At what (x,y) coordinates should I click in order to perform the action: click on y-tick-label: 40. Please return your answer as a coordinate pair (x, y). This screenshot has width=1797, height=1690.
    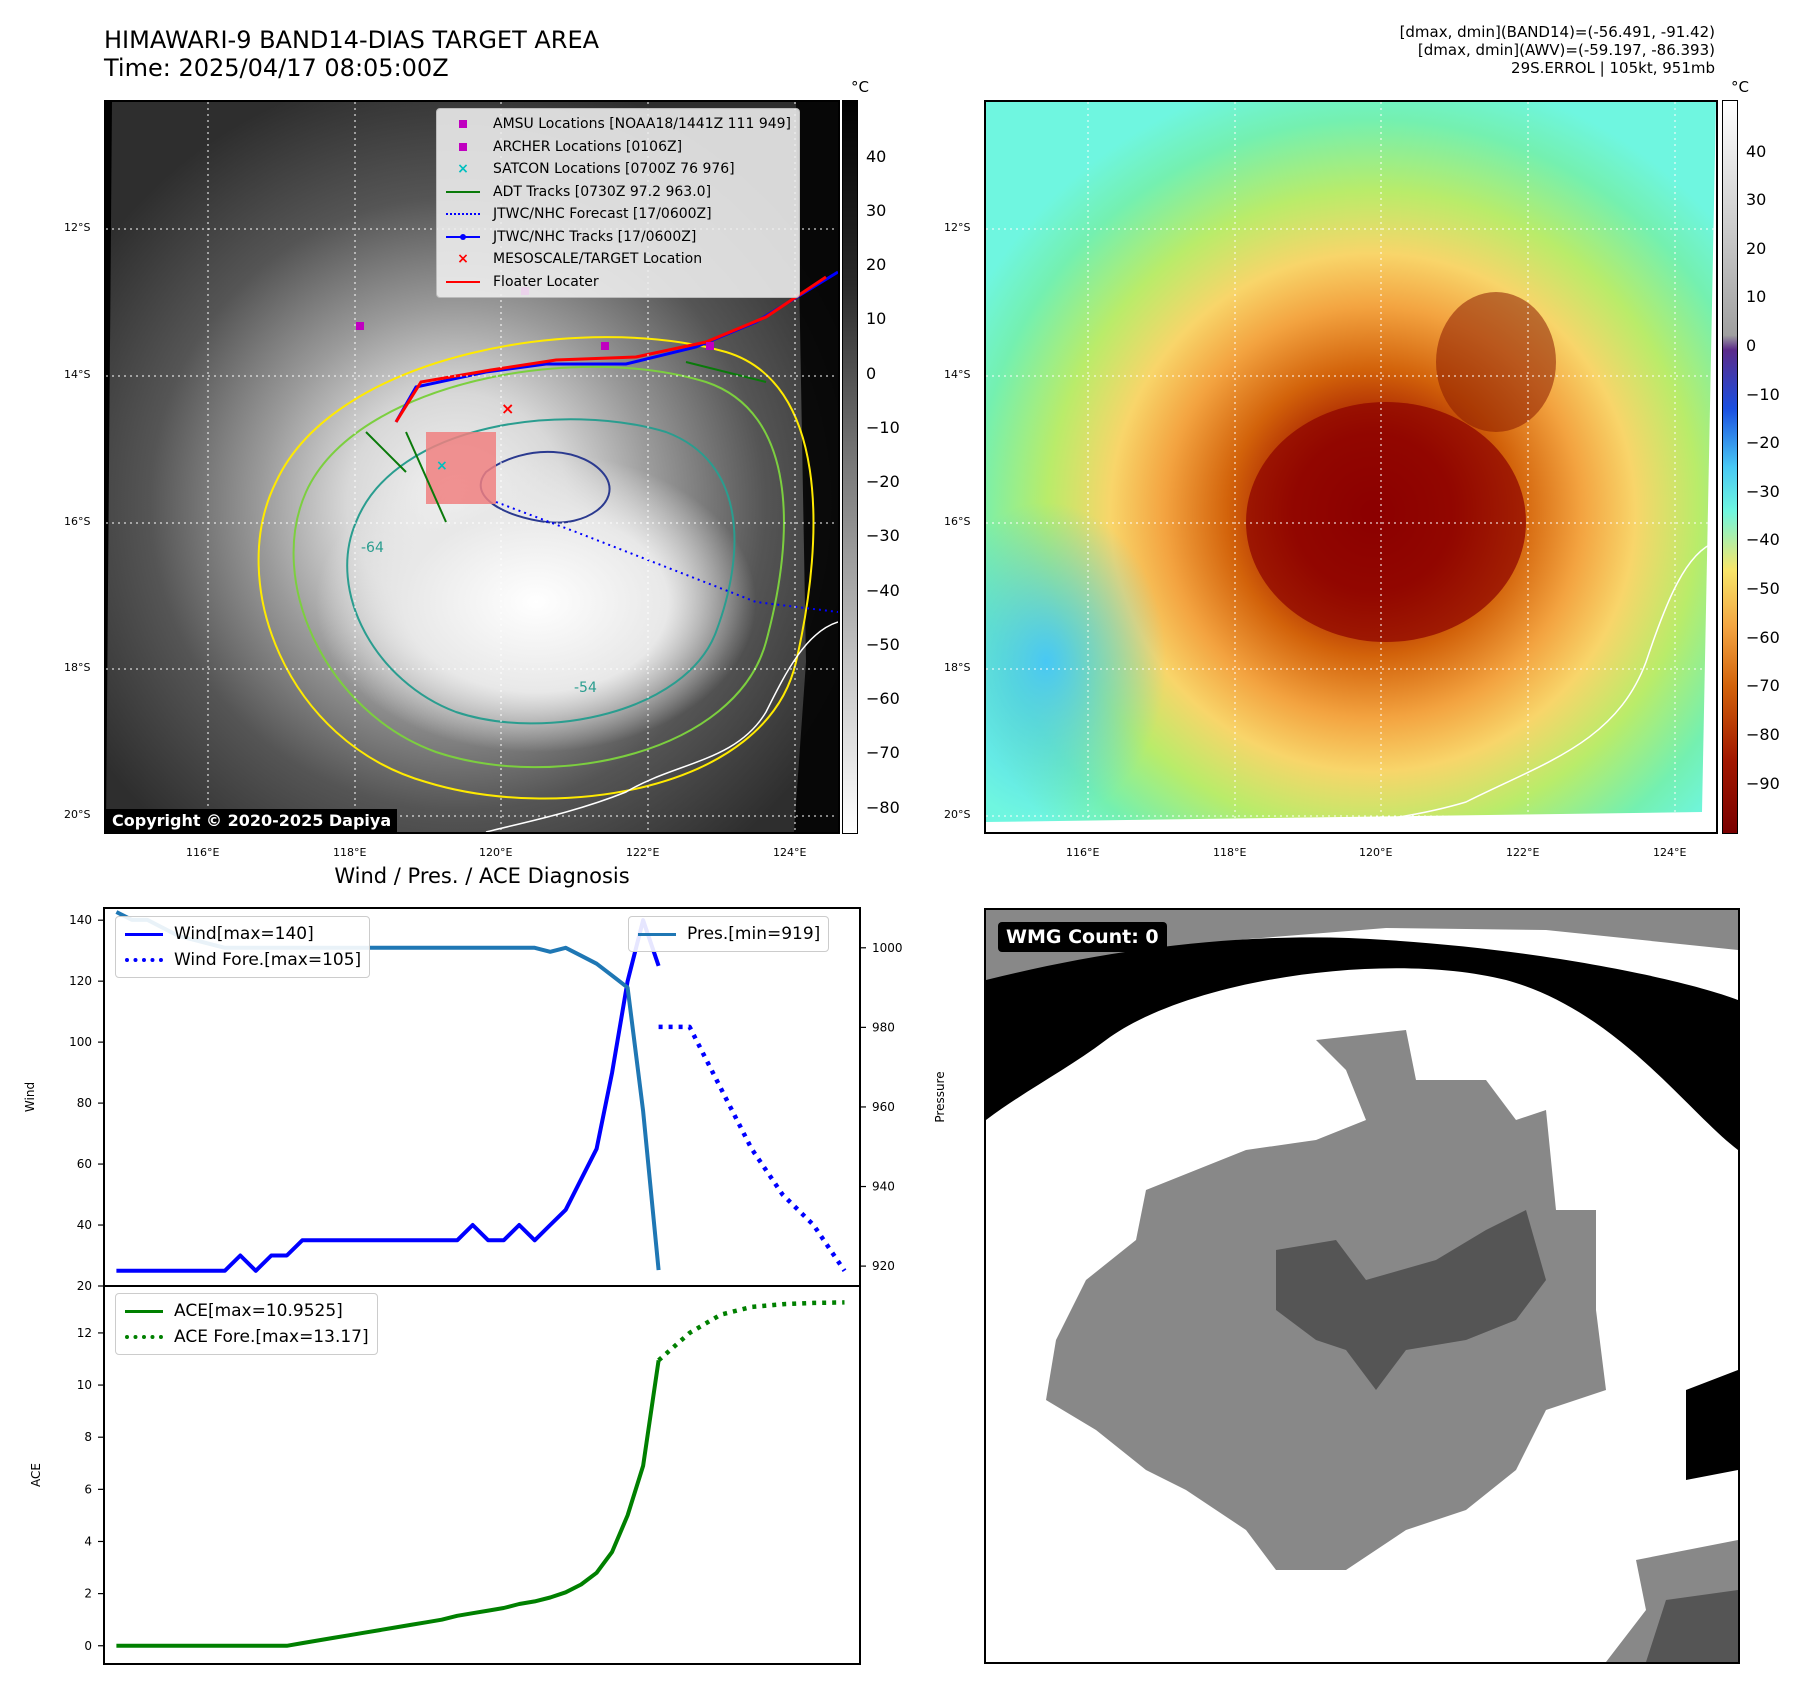
    Looking at the image, I should click on (84, 1225).